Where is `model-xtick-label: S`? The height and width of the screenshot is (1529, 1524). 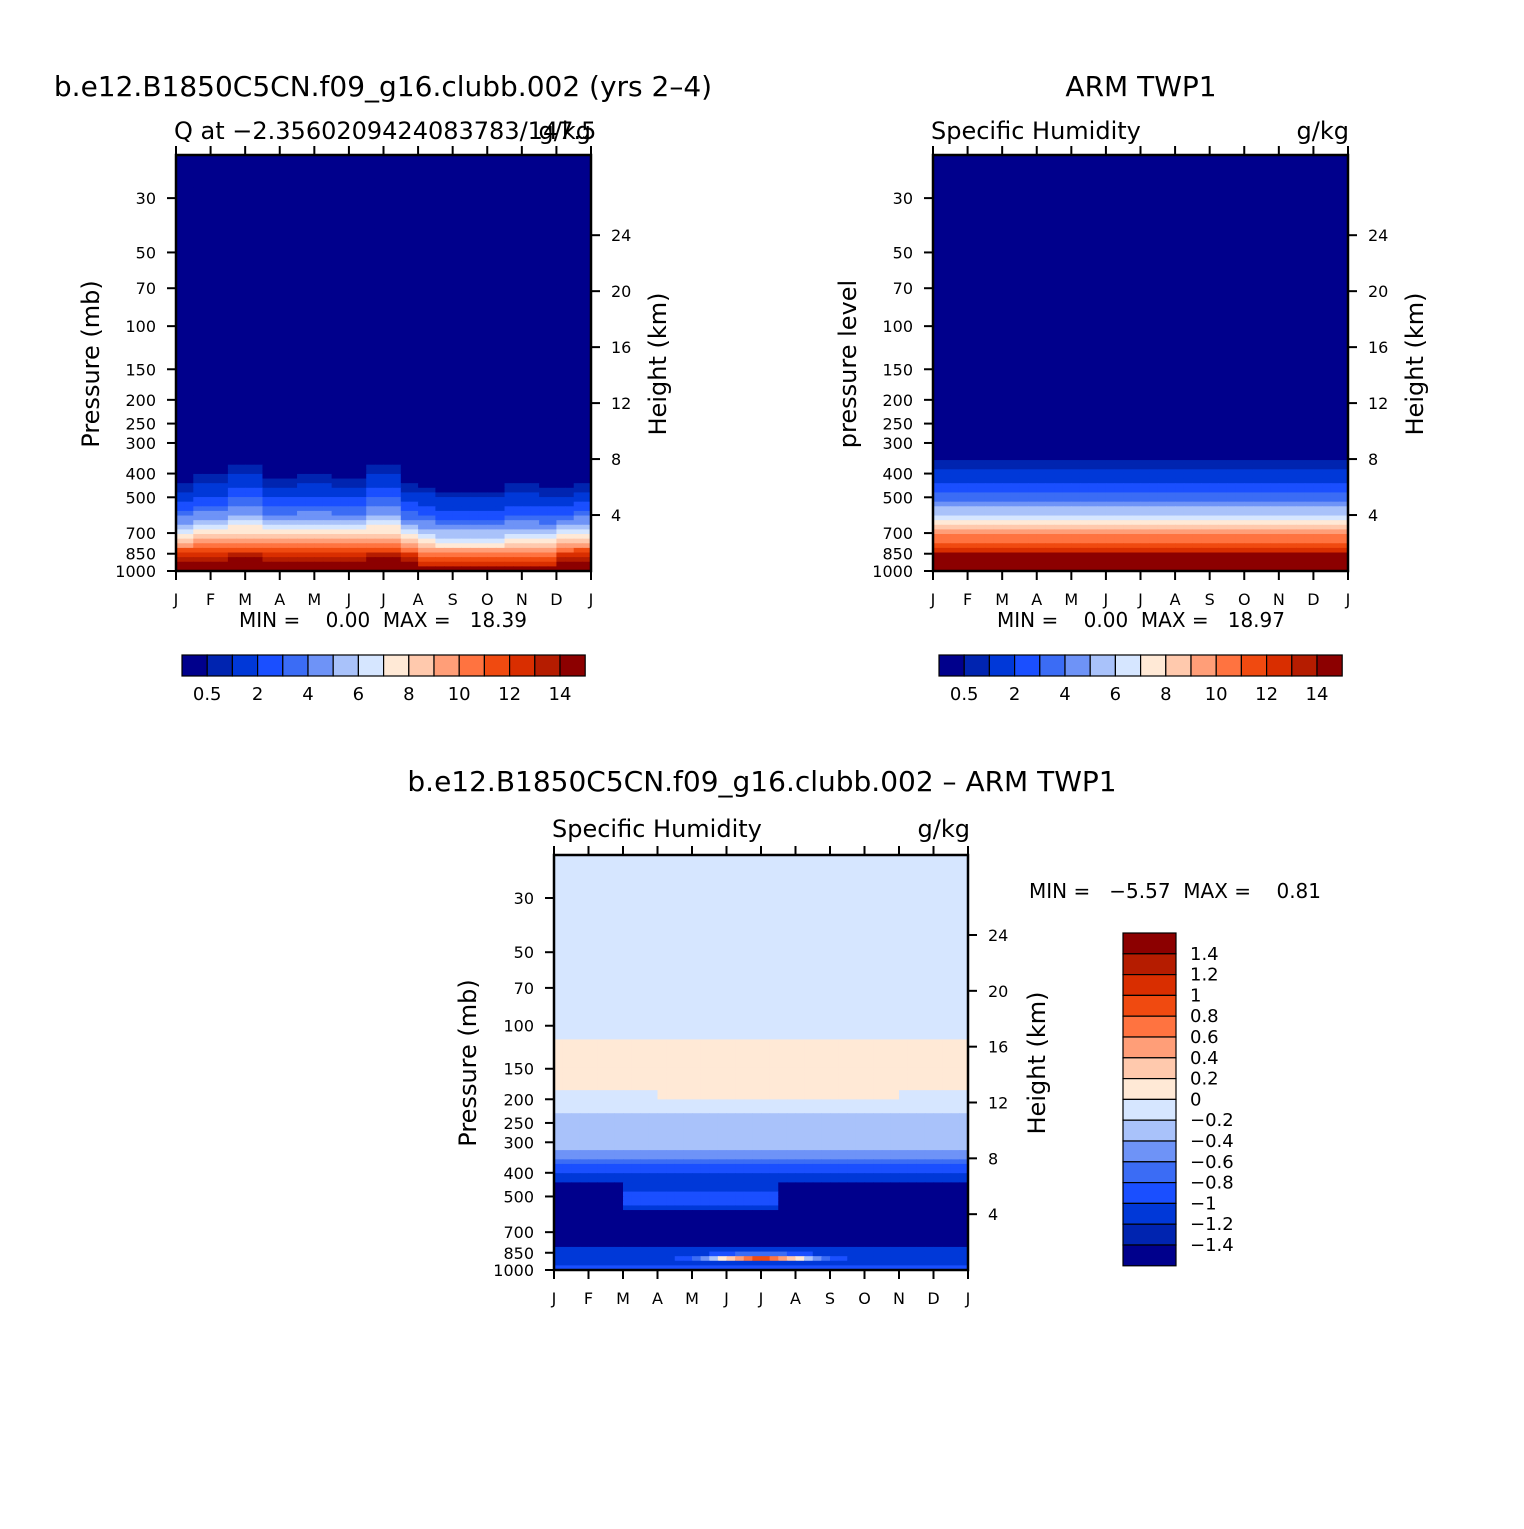
model-xtick-label: S is located at coordinates (453, 599).